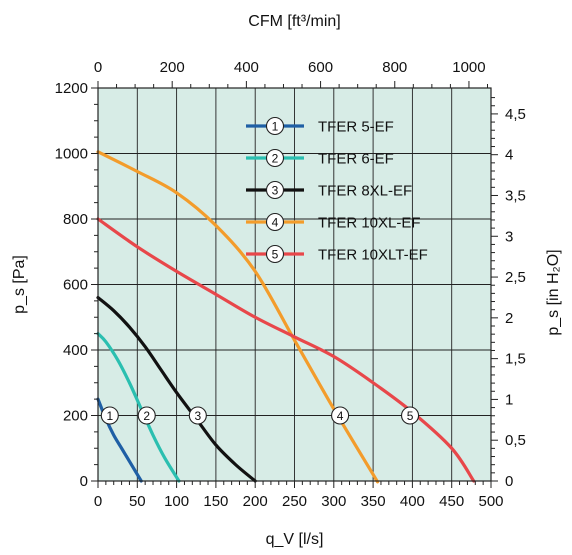  Describe the element at coordinates (509, 236) in the screenshot. I see `right-tick-label: 3` at that location.